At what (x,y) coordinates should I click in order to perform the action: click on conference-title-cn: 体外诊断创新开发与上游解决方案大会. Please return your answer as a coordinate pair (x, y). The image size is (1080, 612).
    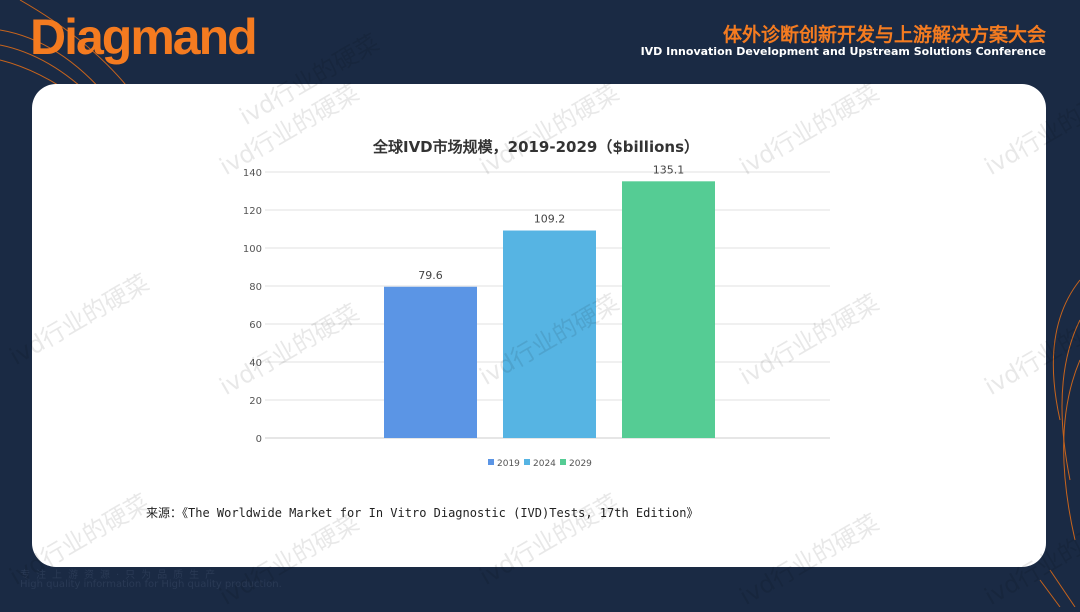
    Looking at the image, I should click on (884, 35).